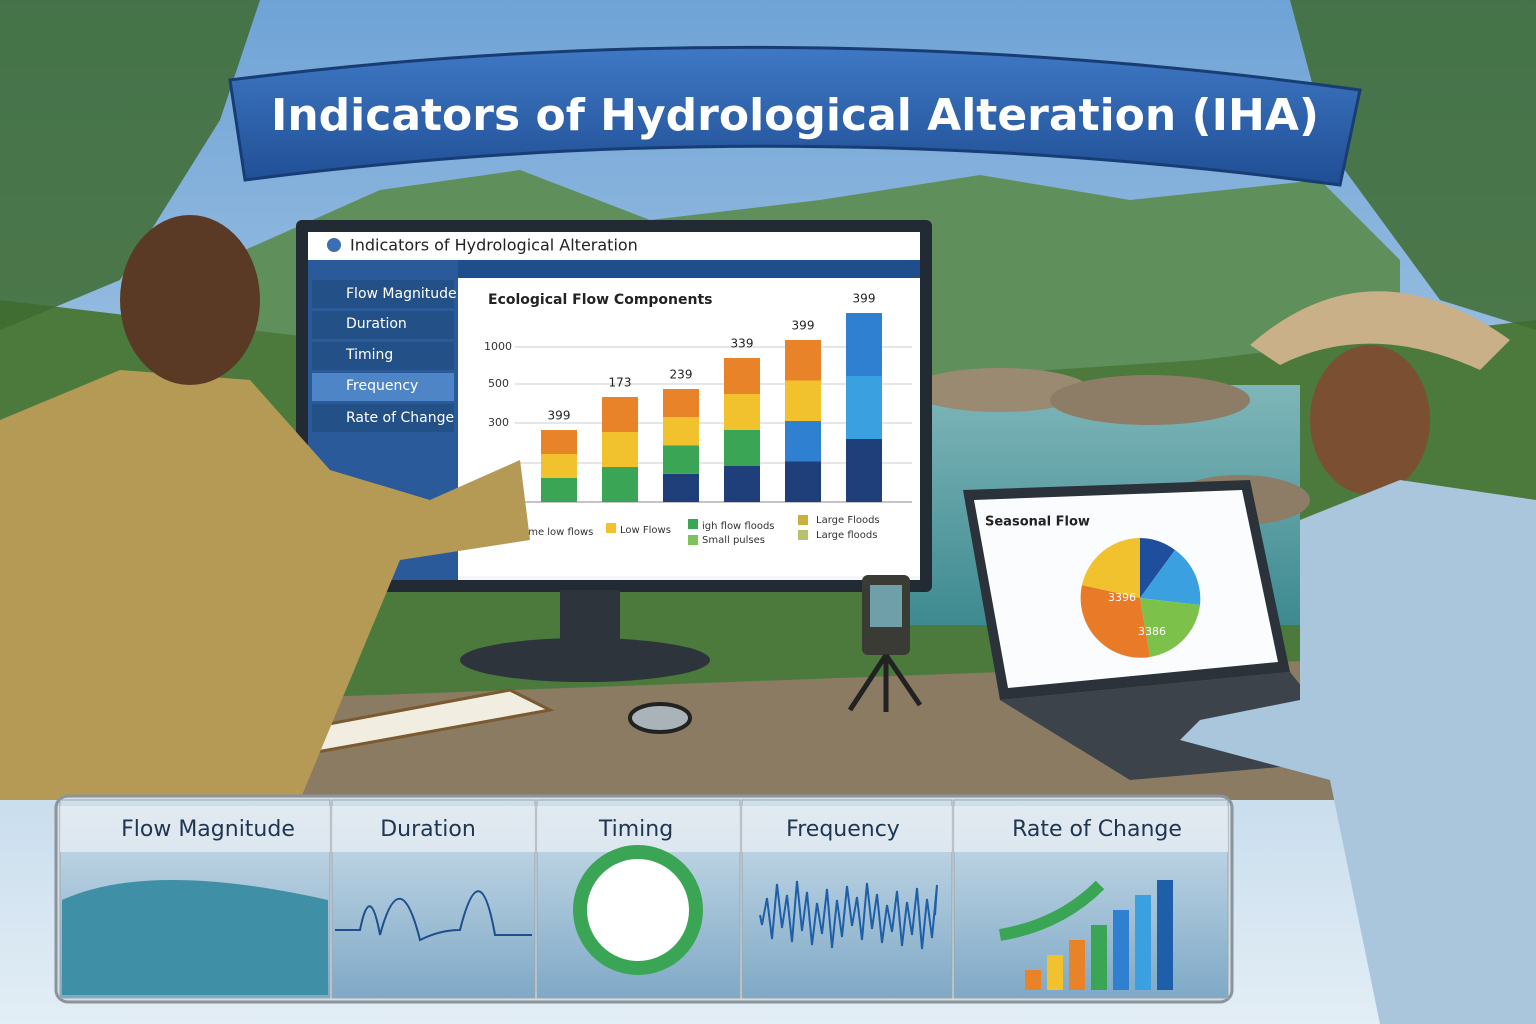  Describe the element at coordinates (1037, 522) in the screenshot. I see `laptop-title: Seasonal Flow` at that location.